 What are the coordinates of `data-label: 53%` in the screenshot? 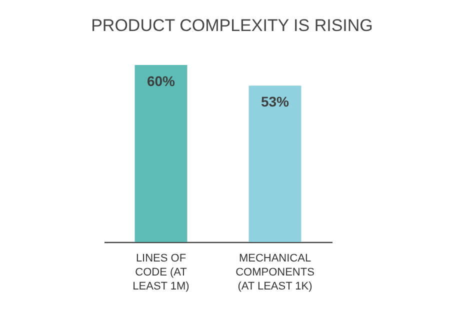 It's located at (275, 102).